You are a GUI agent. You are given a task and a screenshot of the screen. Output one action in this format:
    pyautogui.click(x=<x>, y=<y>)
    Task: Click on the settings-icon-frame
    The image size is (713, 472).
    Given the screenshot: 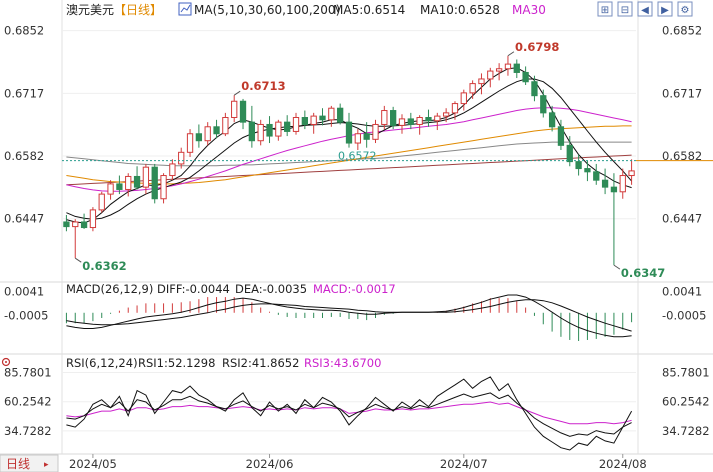 What is the action you would take?
    pyautogui.click(x=685, y=9)
    